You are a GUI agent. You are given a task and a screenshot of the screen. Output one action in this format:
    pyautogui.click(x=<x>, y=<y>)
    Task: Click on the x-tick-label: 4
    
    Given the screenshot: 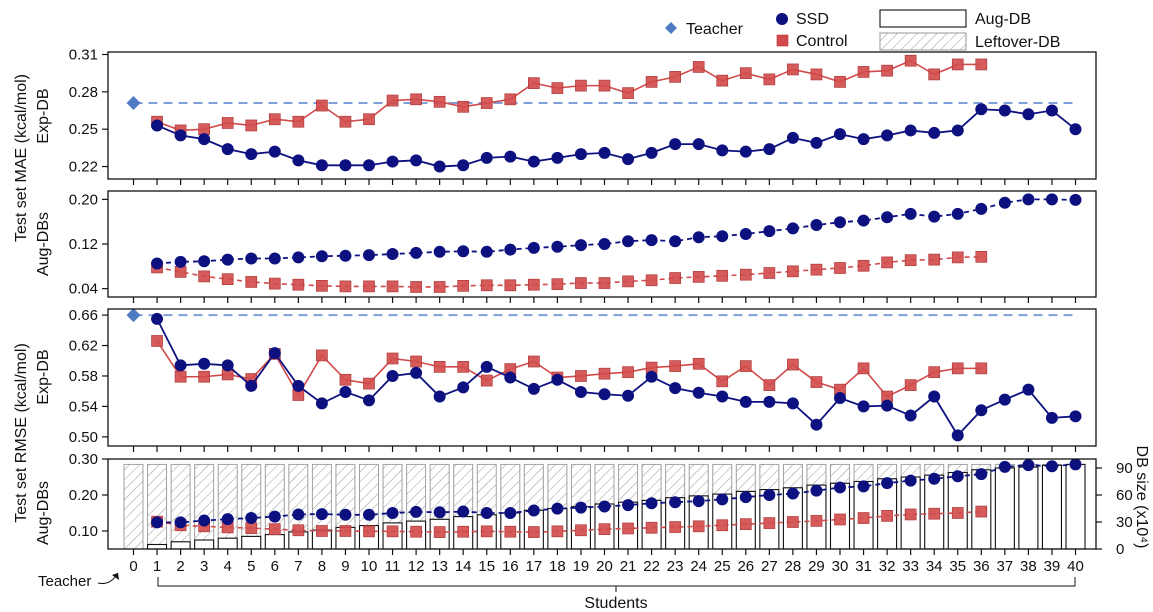 What is the action you would take?
    pyautogui.click(x=228, y=566)
    